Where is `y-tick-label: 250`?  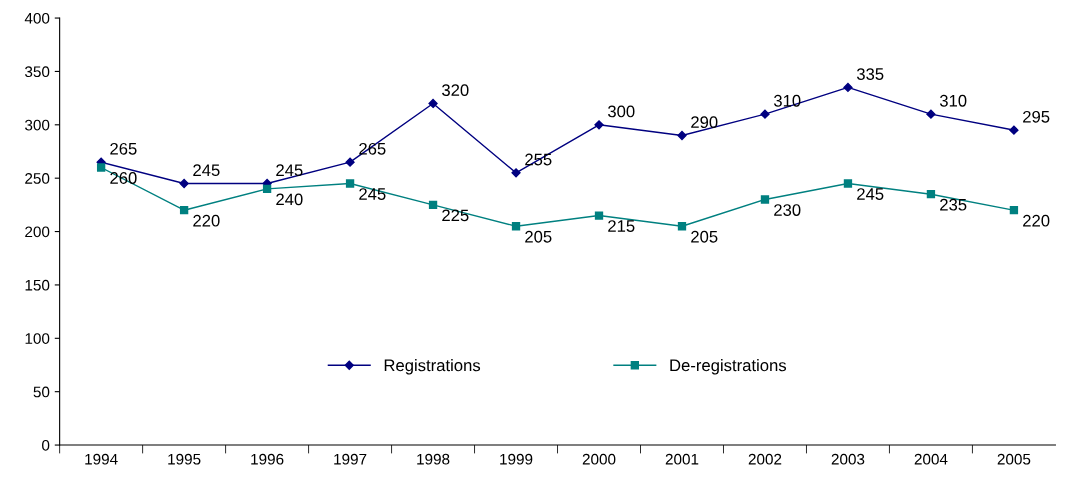
y-tick-label: 250 is located at coordinates (37, 178).